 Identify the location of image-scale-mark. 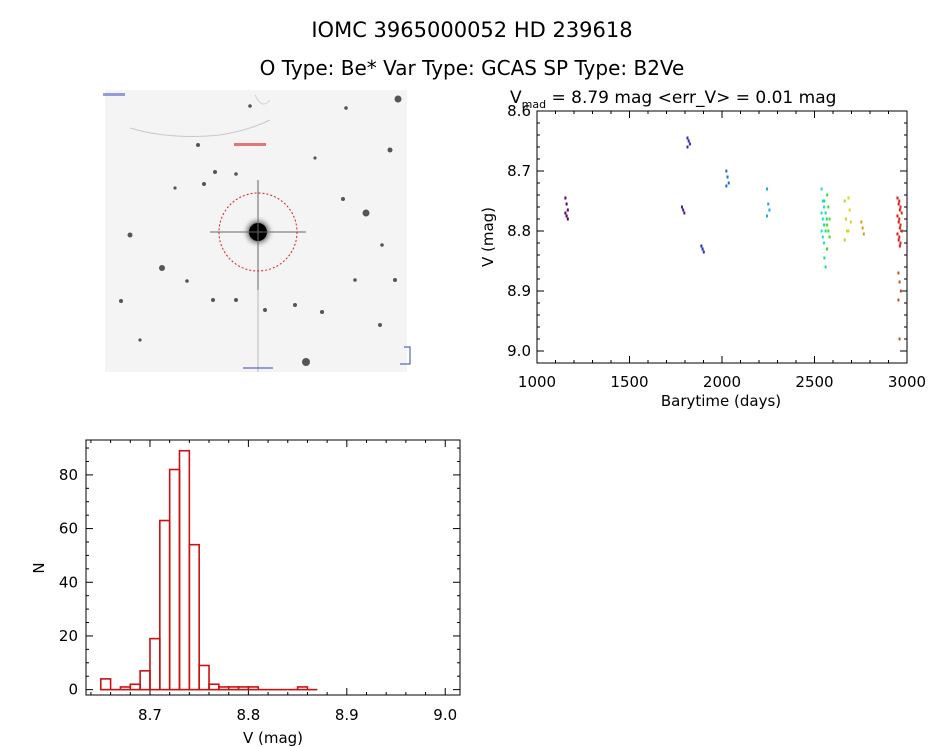
(258, 368).